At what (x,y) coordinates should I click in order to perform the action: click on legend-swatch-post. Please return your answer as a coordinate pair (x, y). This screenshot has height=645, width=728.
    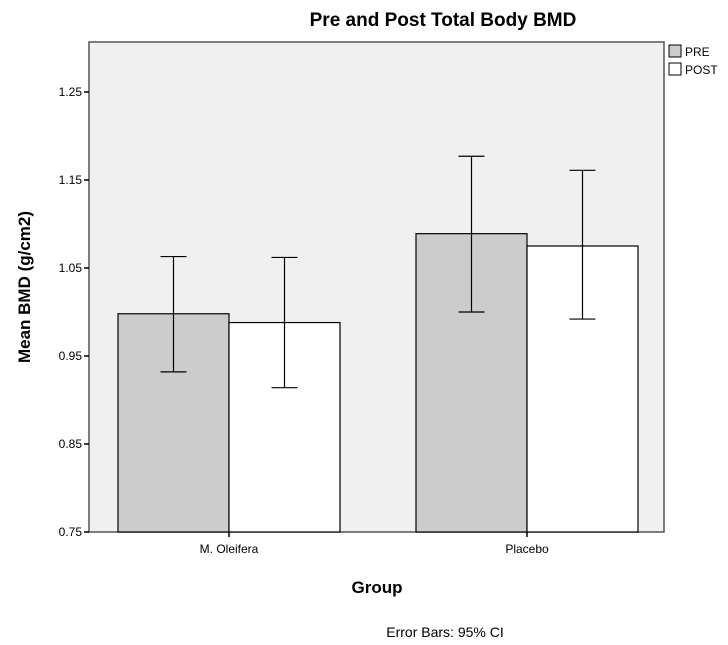
    Looking at the image, I should click on (675, 69).